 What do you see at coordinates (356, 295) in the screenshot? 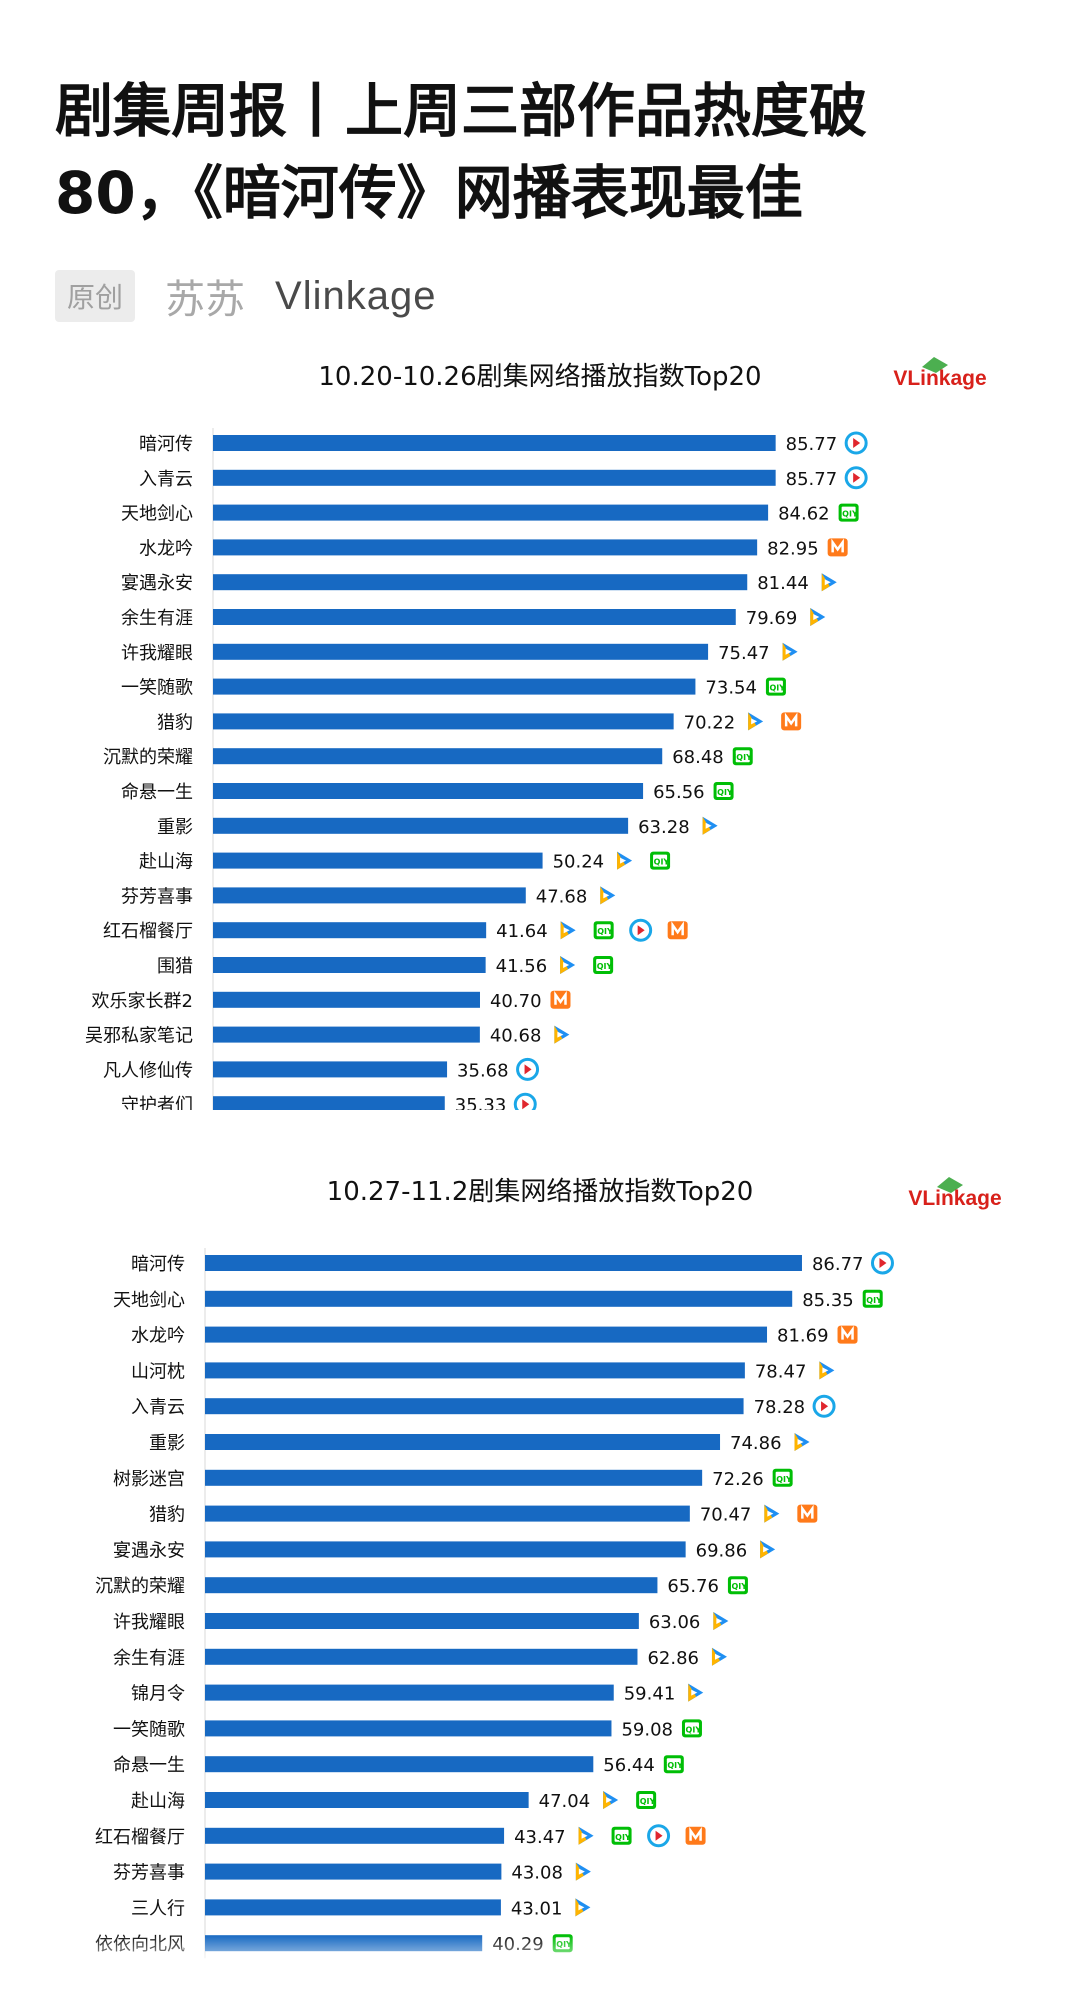
I see `source-name: Vlinkage` at bounding box center [356, 295].